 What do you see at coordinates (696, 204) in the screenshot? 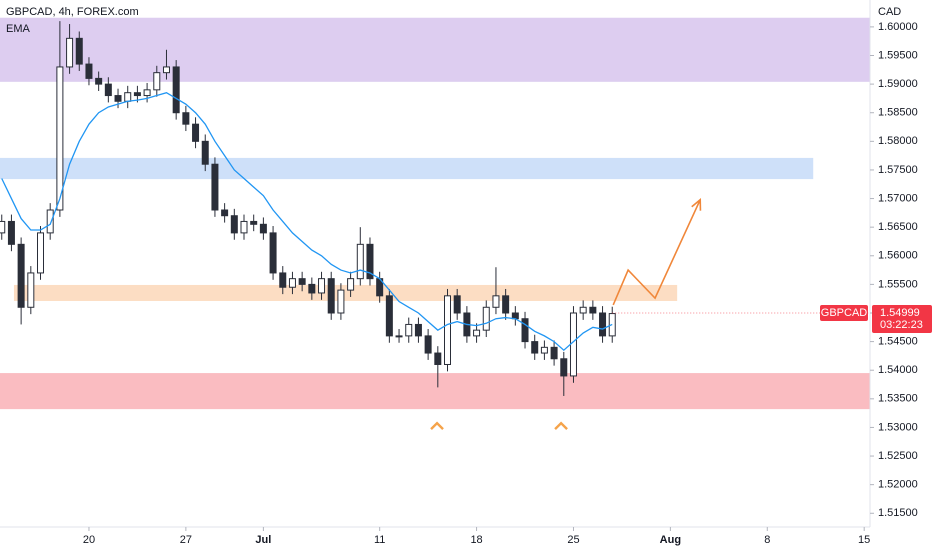
I see `arrow-head` at bounding box center [696, 204].